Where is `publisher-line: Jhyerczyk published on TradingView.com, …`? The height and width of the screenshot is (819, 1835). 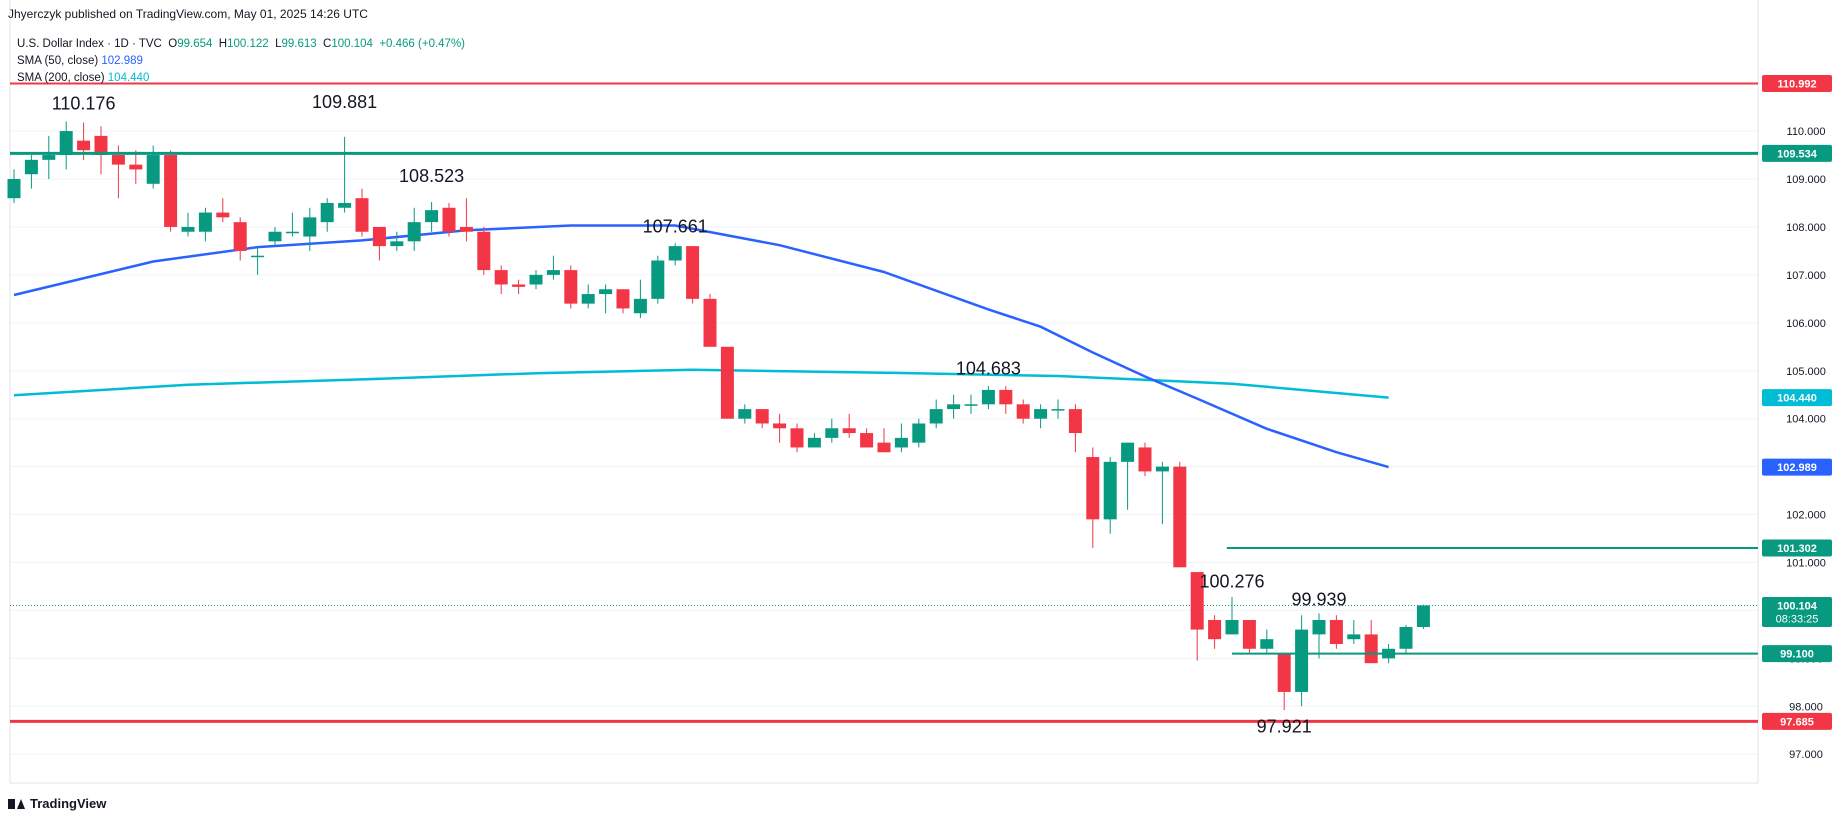 publisher-line: Jhyerczyk published on TradingView.com, … is located at coordinates (188, 14).